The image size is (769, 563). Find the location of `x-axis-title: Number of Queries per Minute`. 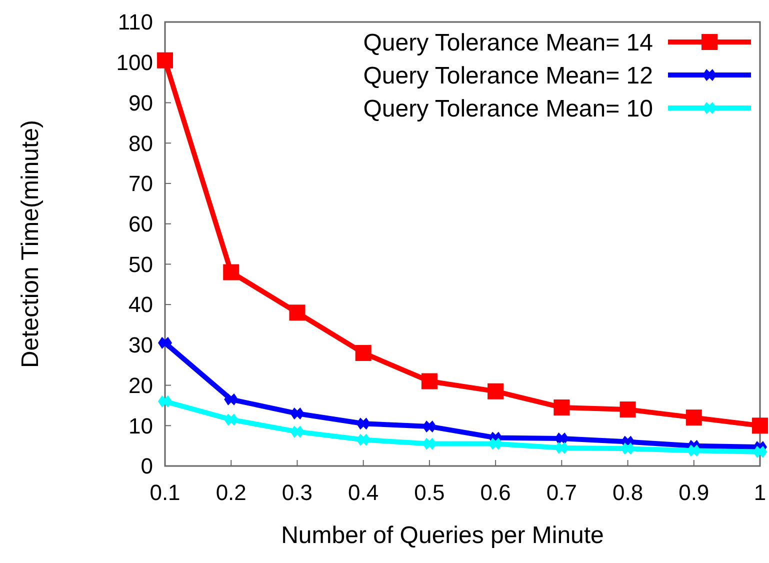

x-axis-title: Number of Queries per Minute is located at coordinates (442, 535).